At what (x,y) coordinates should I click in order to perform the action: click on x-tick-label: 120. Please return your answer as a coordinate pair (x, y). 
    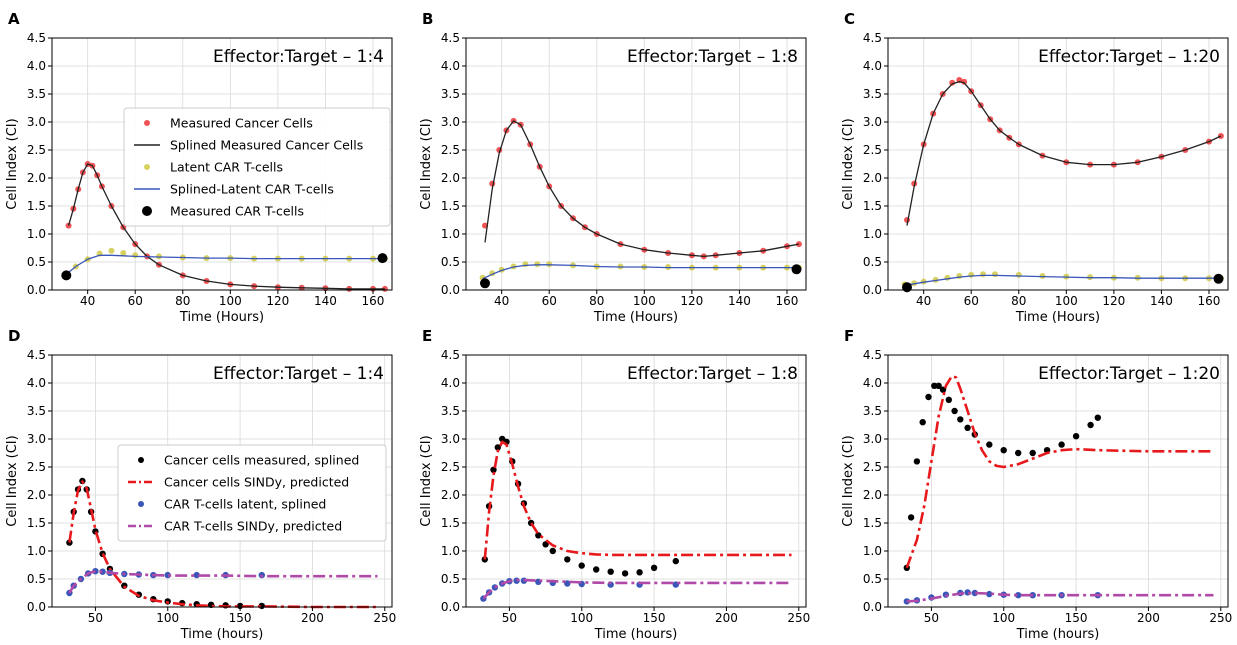
    Looking at the image, I should click on (277, 301).